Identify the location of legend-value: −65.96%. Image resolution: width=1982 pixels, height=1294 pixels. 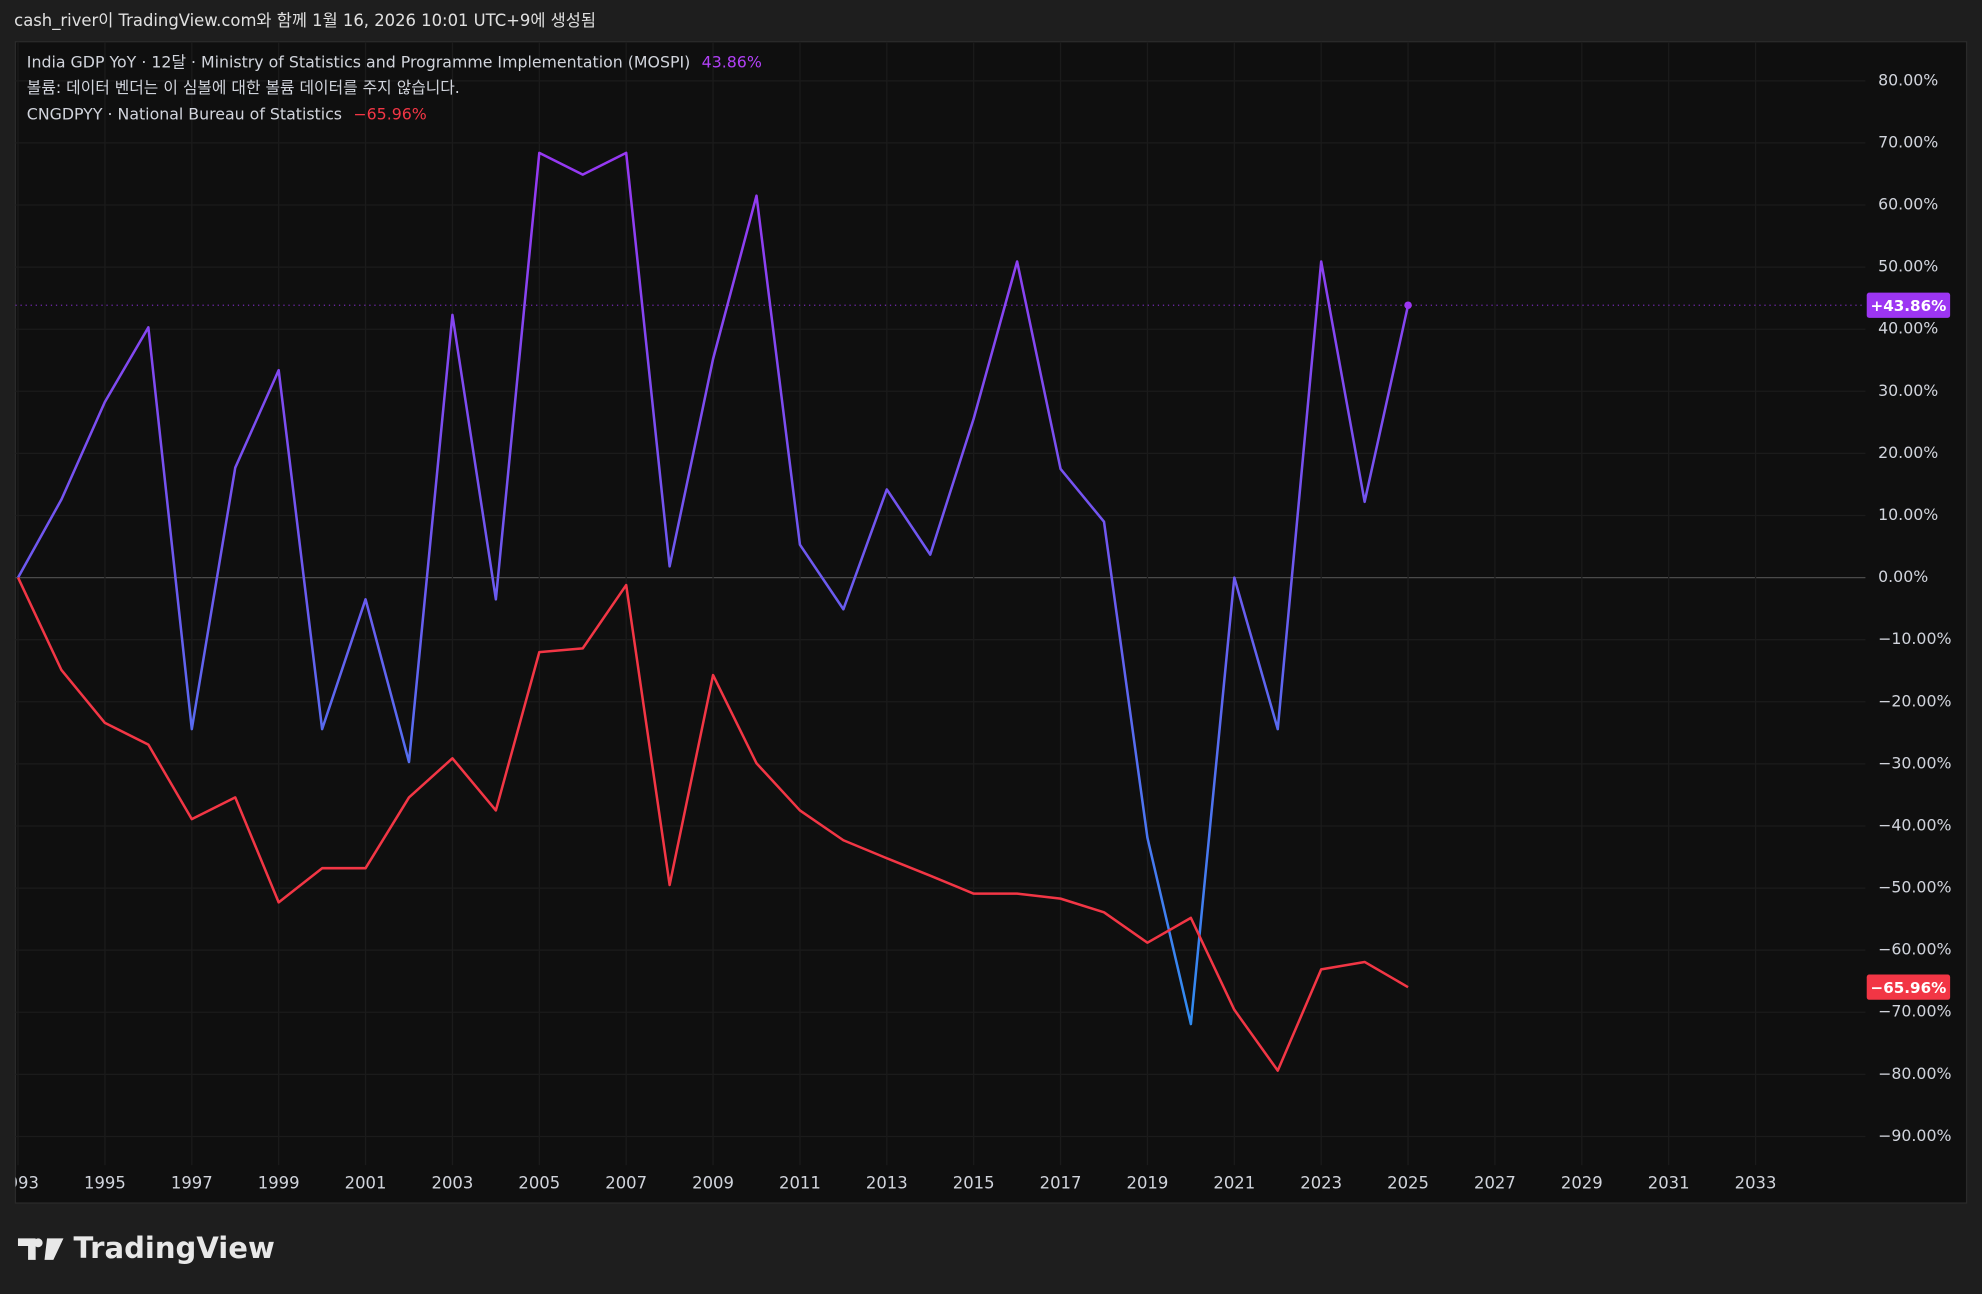
(389, 113).